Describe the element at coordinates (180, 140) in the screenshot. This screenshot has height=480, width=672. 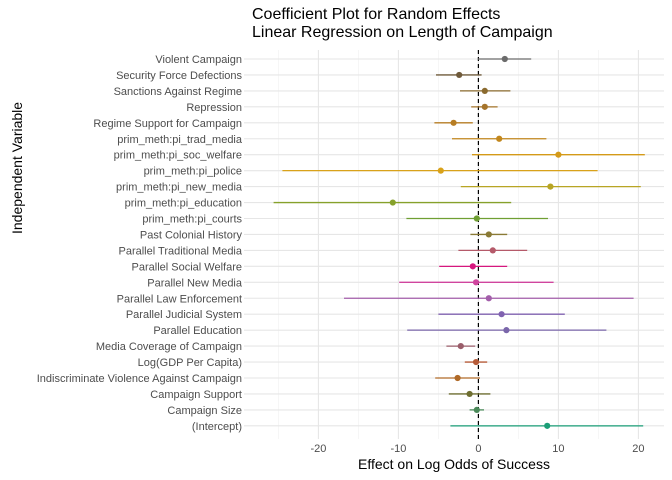
I see `y-tick-label: prim_meth:pi_trad_media` at that location.